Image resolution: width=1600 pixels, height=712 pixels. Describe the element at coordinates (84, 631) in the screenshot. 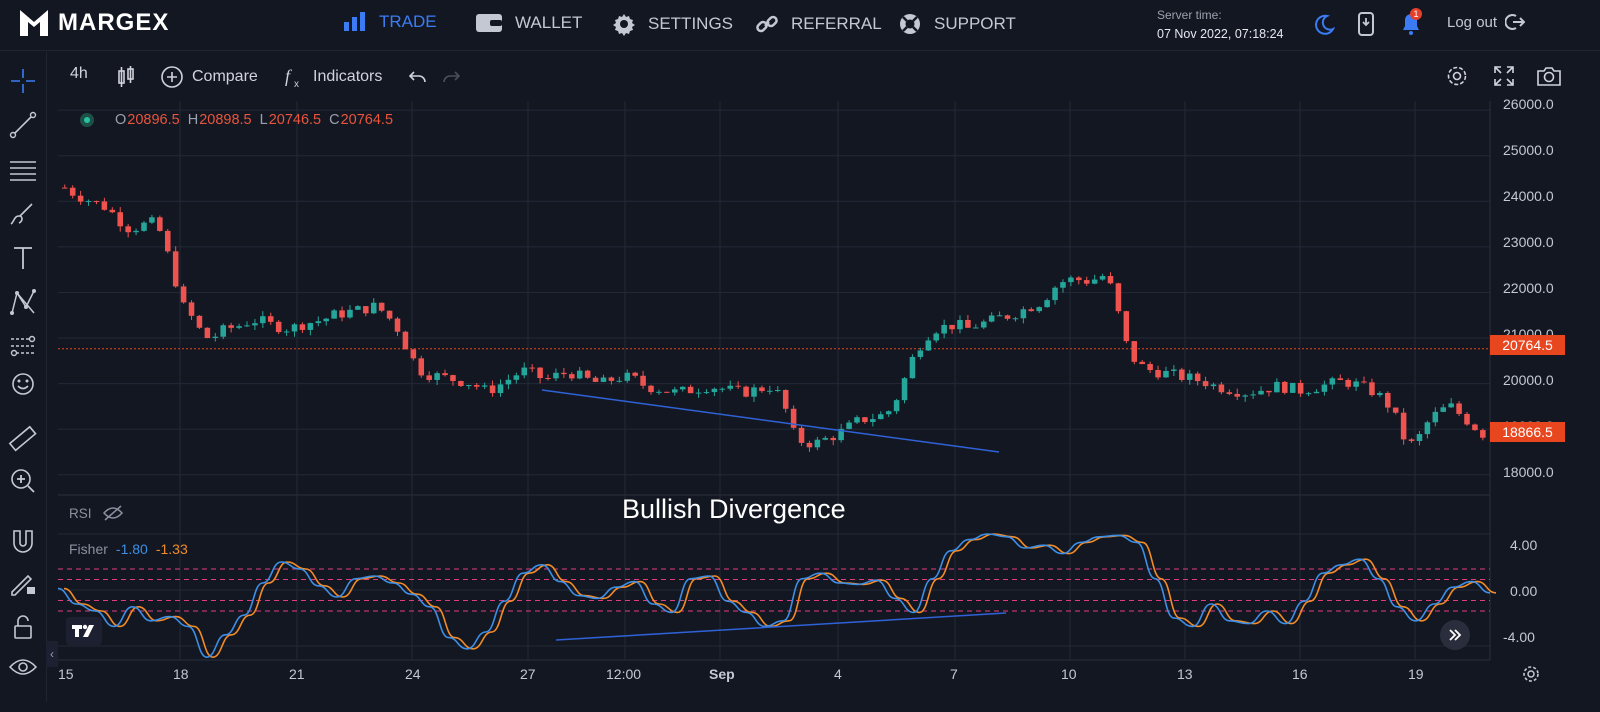

I see `tradingview-logo` at that location.